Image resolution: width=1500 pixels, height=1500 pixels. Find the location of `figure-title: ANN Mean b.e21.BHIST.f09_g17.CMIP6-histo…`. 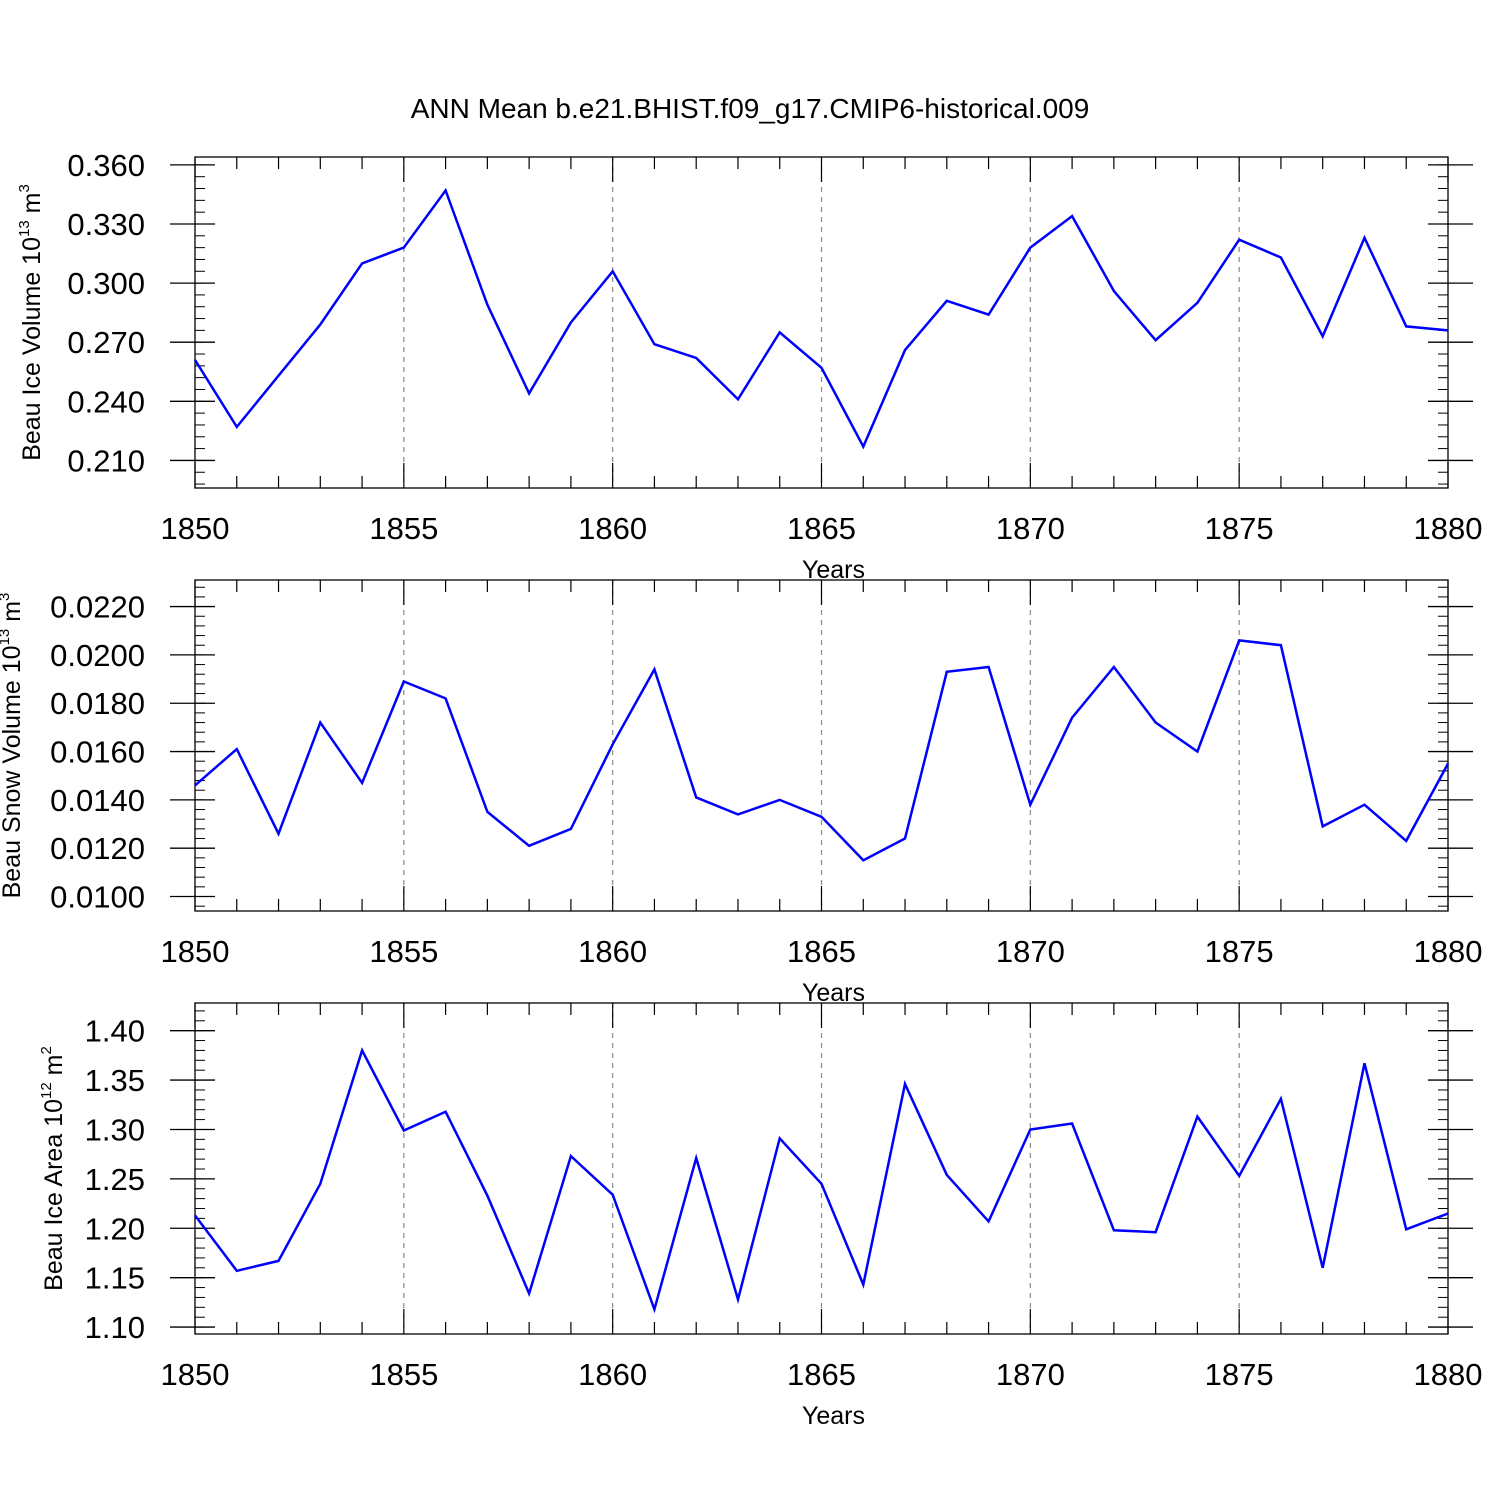

figure-title: ANN Mean b.e21.BHIST.f09_g17.CMIP6-histo… is located at coordinates (750, 108).